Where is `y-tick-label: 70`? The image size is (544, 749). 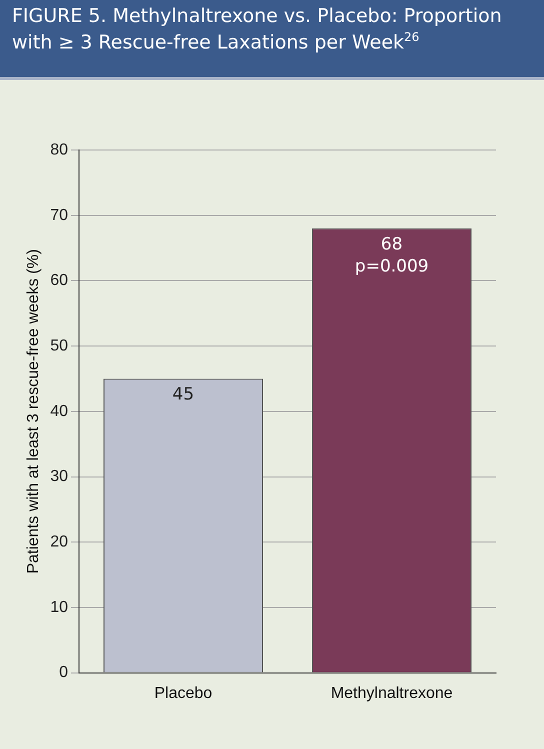 y-tick-label: 70 is located at coordinates (59, 215).